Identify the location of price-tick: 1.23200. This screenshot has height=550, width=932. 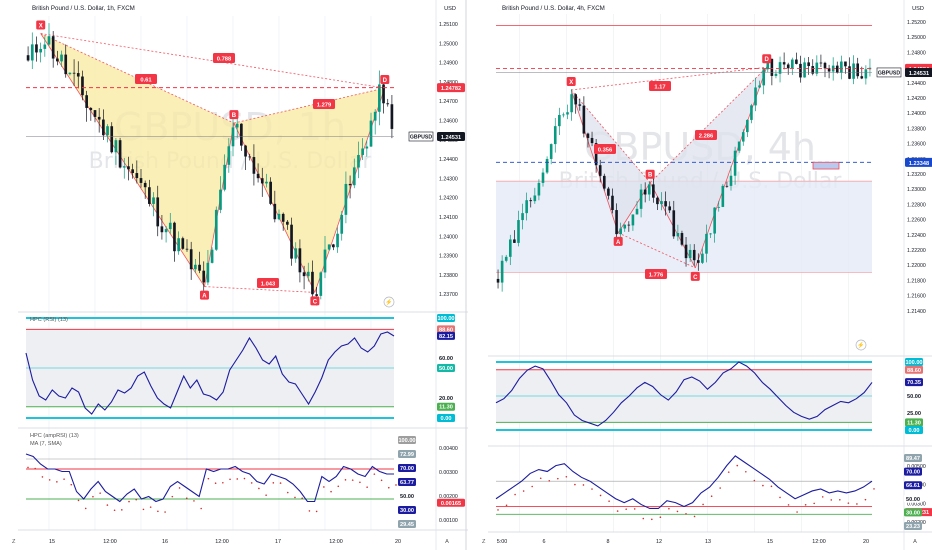
(916, 175).